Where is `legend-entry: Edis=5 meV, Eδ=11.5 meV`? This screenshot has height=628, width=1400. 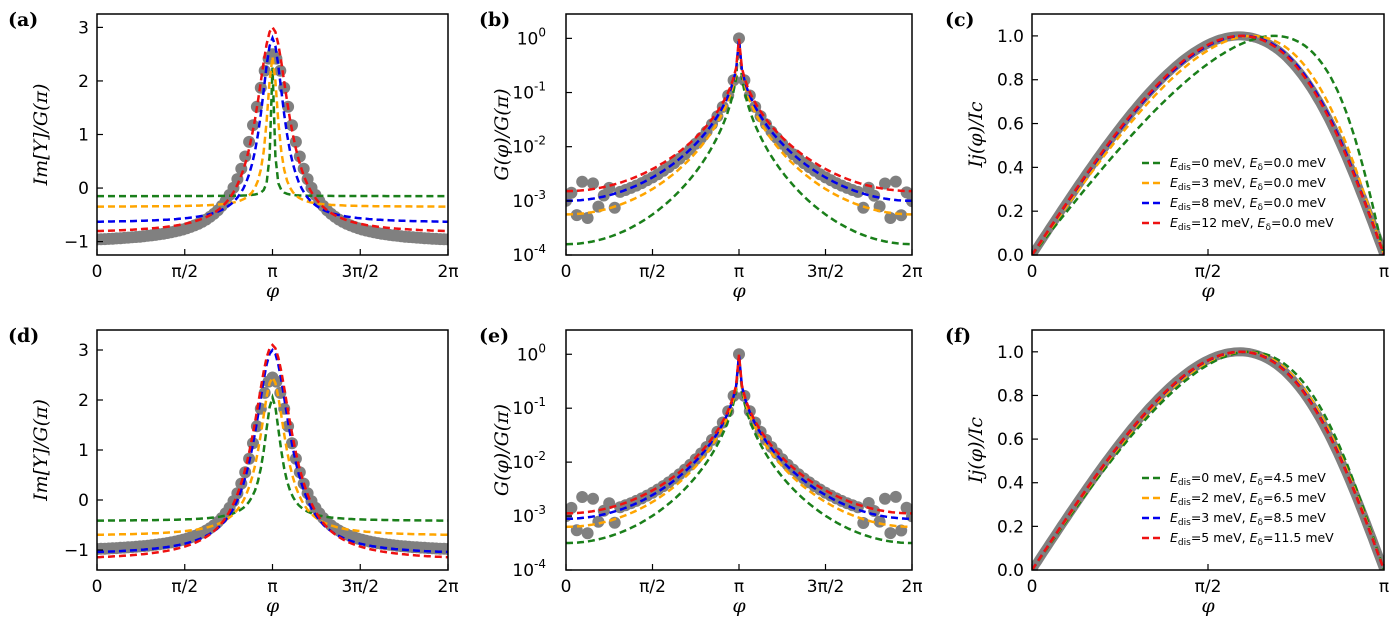
legend-entry: Edis=5 meV, Eδ=11.5 meV is located at coordinates (1252, 539).